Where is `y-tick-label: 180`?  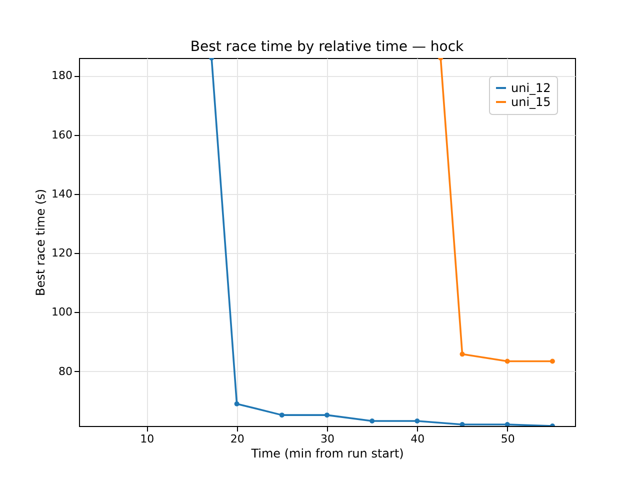 y-tick-label: 180 is located at coordinates (62, 75).